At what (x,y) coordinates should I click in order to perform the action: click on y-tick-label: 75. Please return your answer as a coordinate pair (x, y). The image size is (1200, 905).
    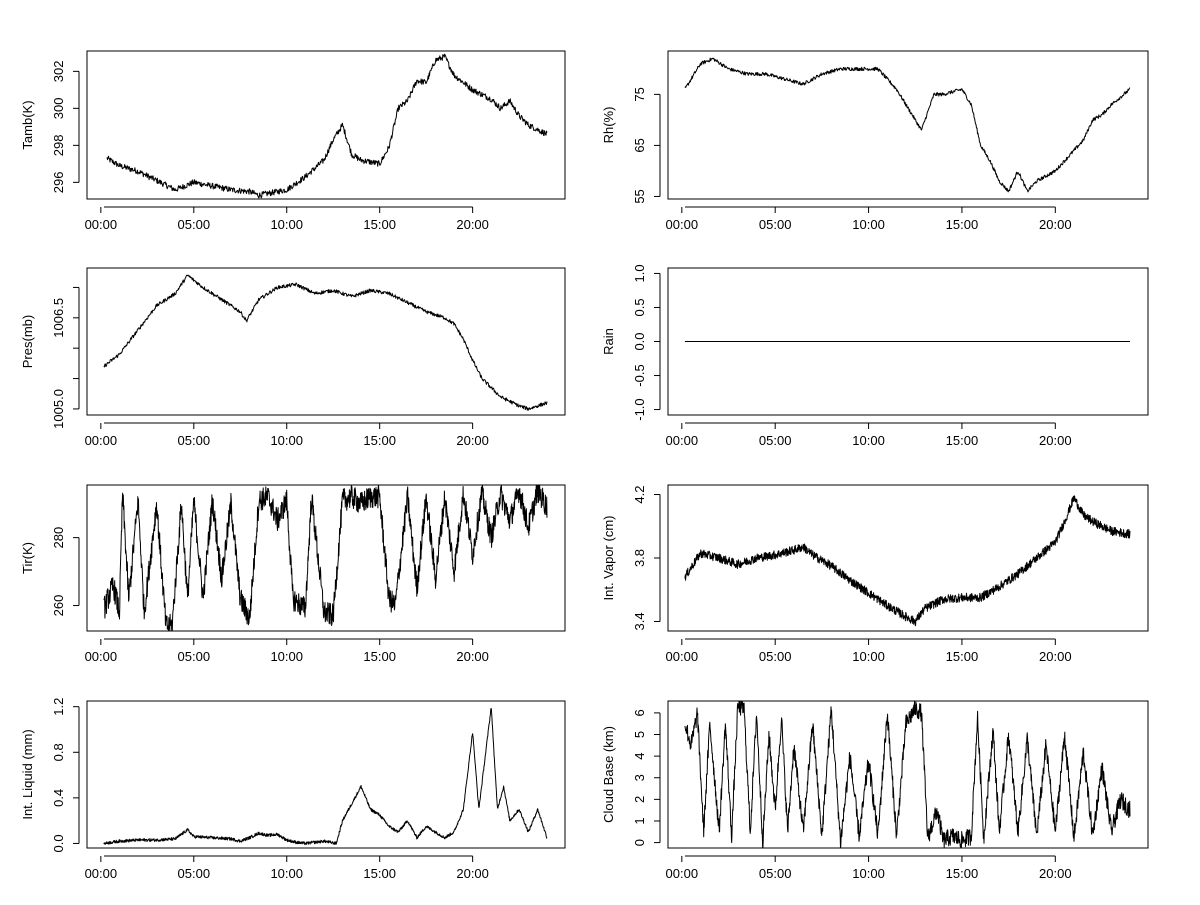
    Looking at the image, I should click on (639, 94).